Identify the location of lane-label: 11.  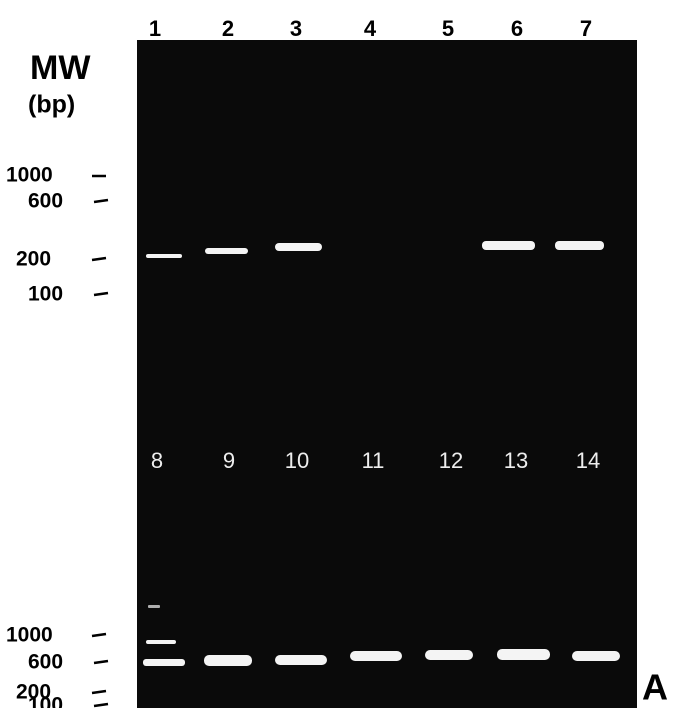
(373, 460).